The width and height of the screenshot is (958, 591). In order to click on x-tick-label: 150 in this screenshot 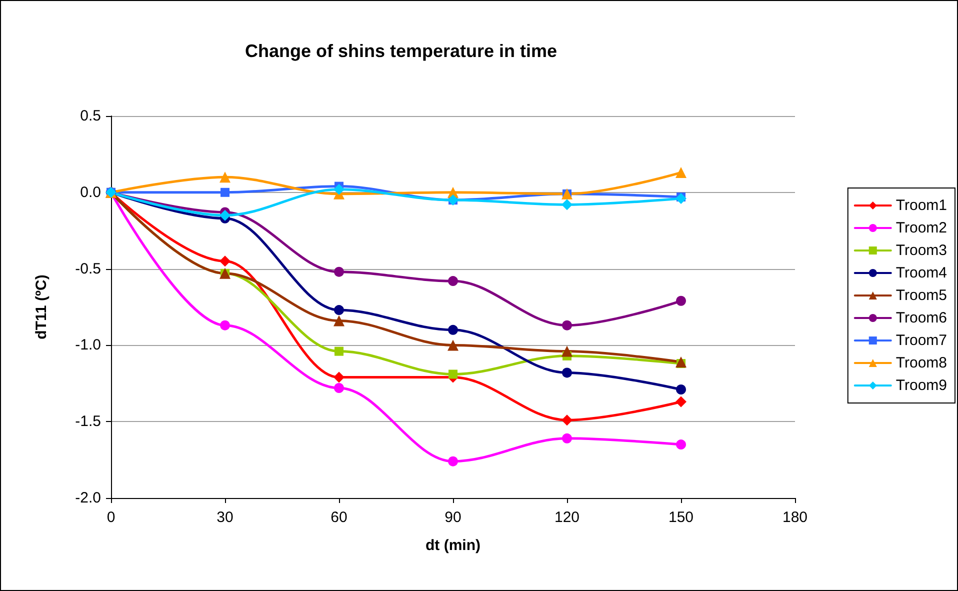, I will do `click(681, 517)`.